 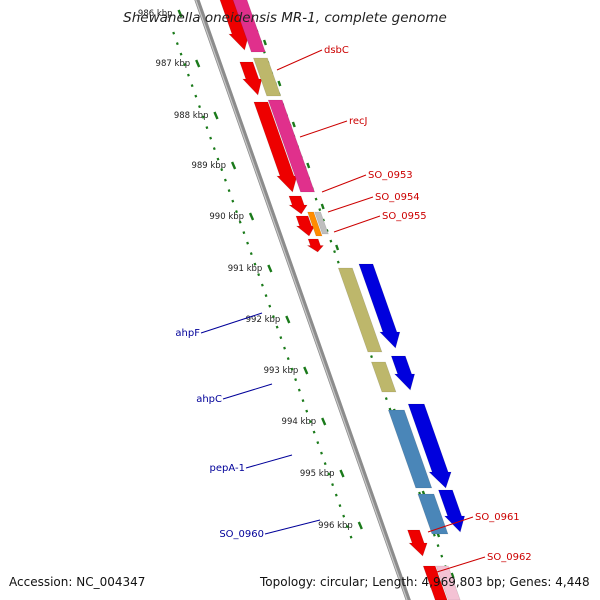 I want to click on kbp-tick-label: 990 kbp, so click(x=226, y=217).